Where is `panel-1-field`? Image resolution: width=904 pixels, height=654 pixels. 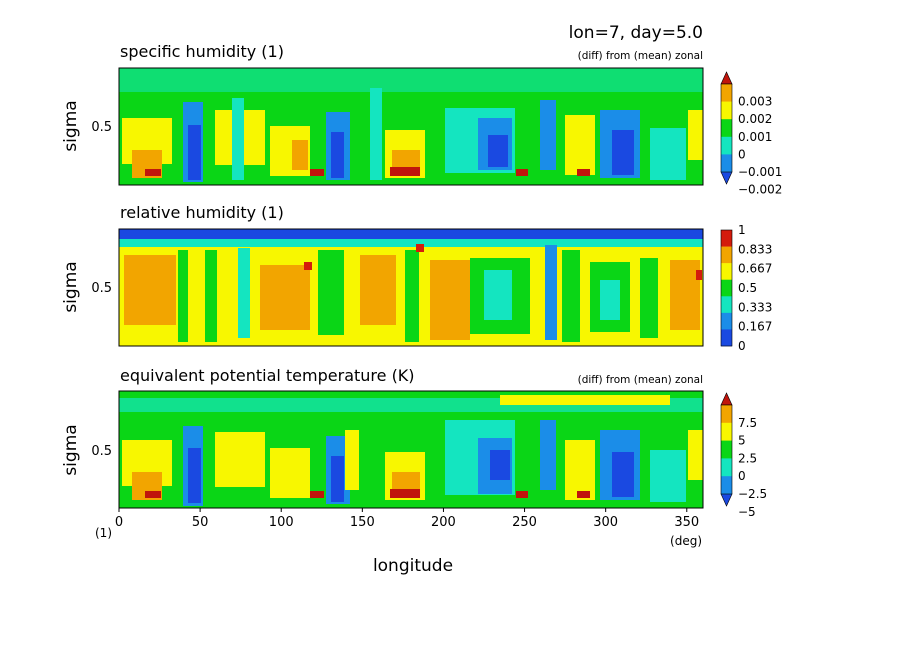
panel-1-field is located at coordinates (411, 126).